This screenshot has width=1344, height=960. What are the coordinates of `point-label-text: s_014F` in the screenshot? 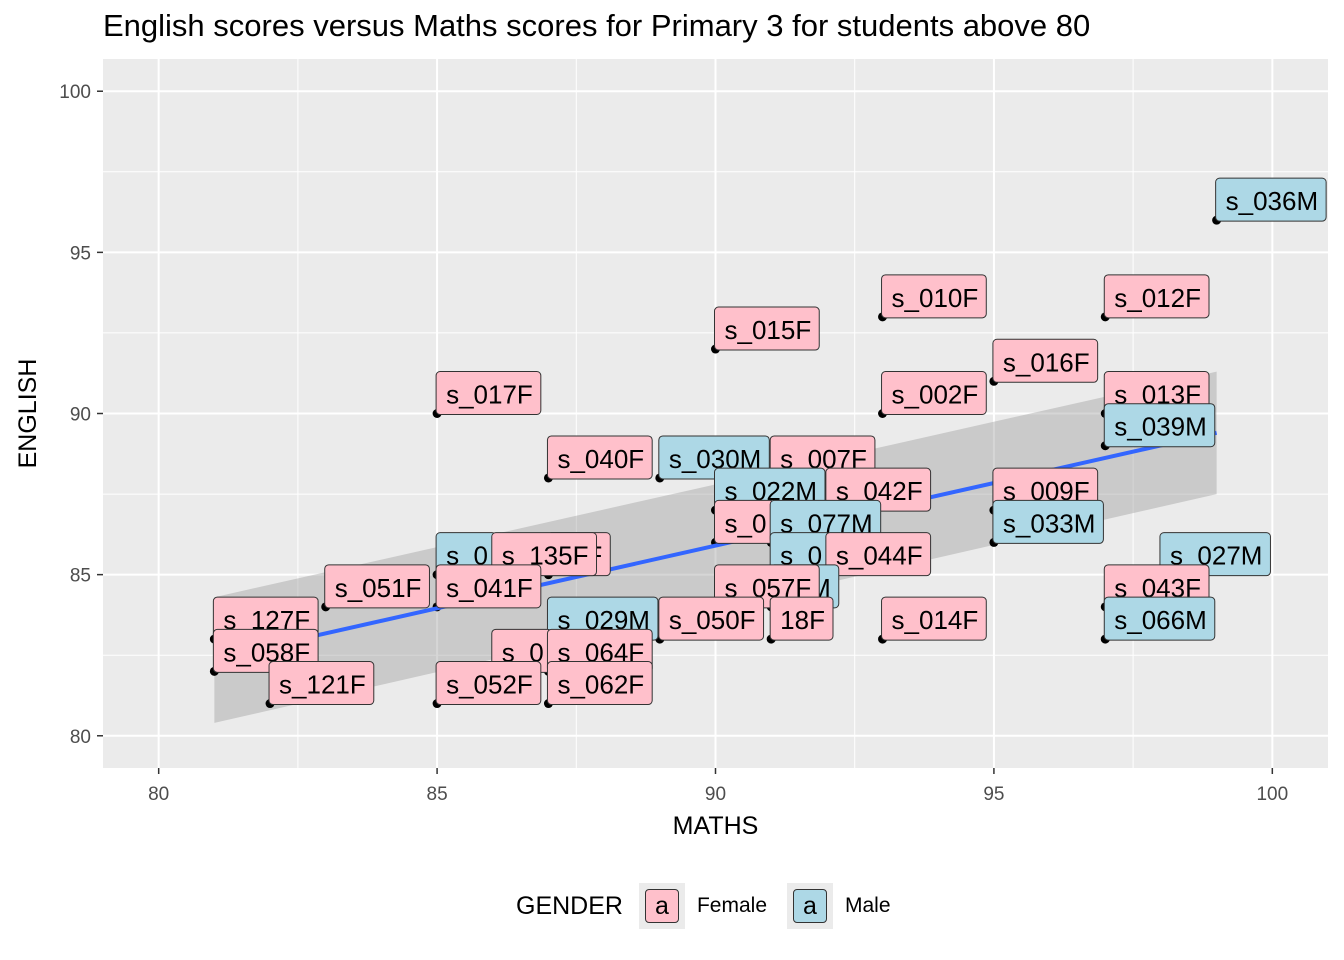 It's located at (935, 620).